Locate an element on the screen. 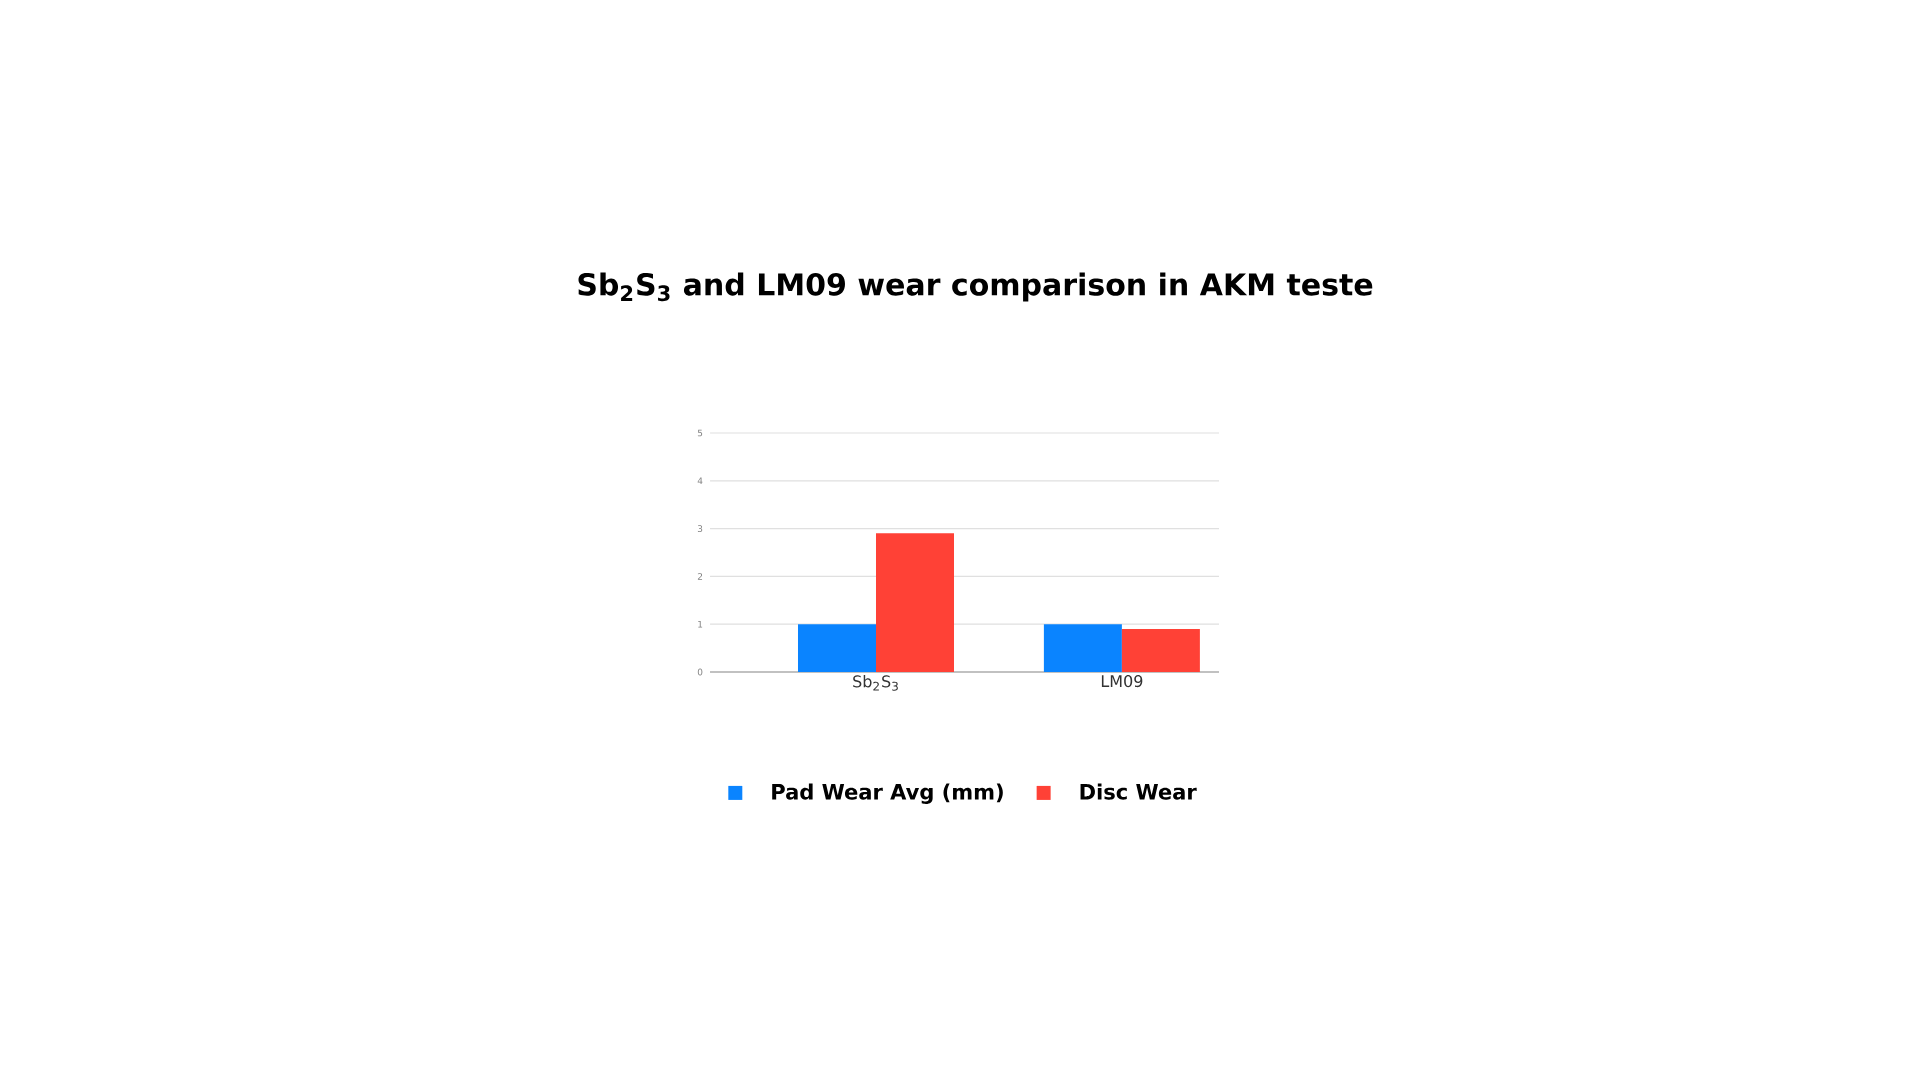  legend-label: Disc Wear is located at coordinates (1138, 791).